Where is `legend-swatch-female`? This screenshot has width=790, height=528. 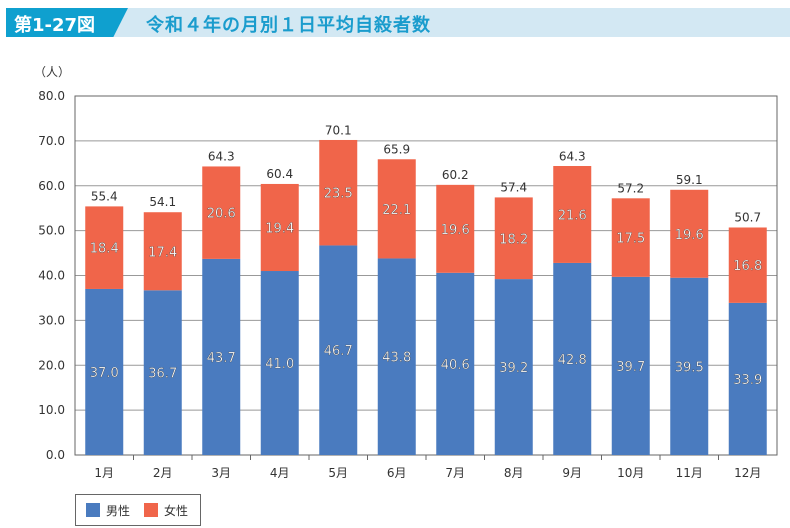 legend-swatch-female is located at coordinates (151, 510).